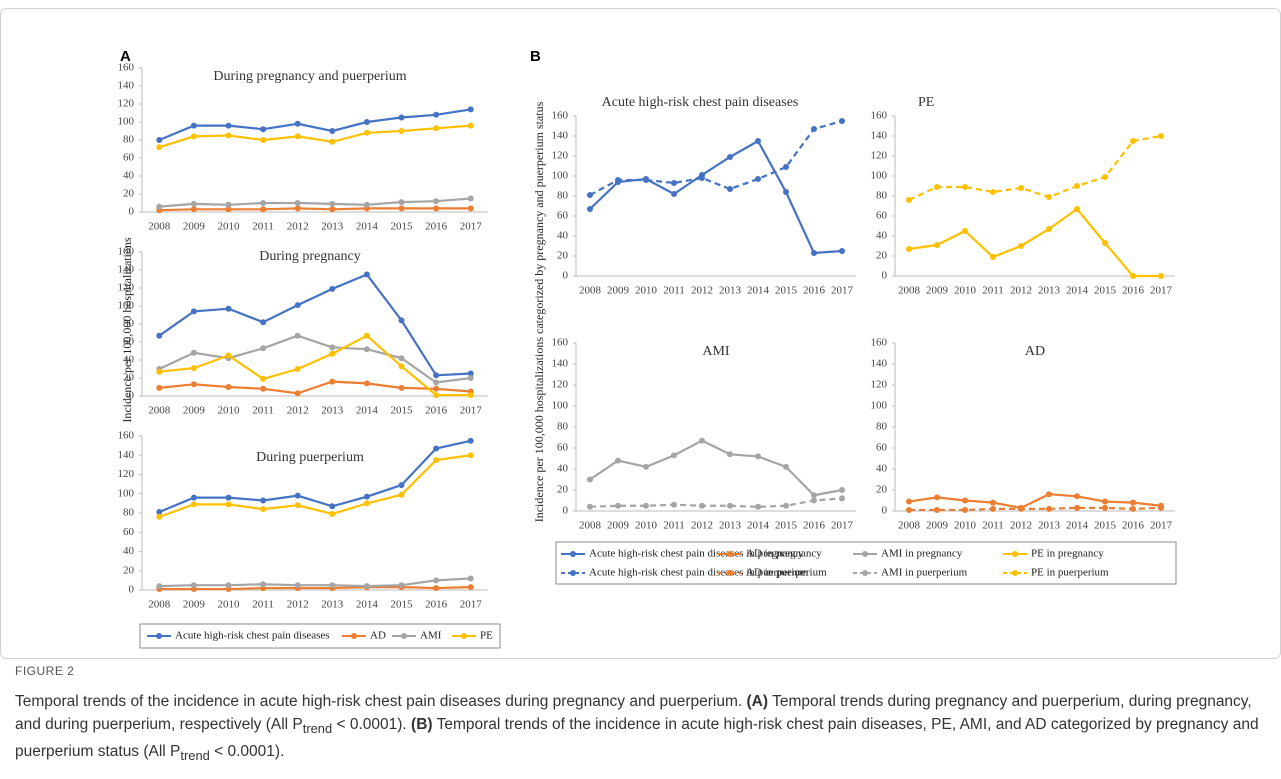 This screenshot has width=1281, height=779. What do you see at coordinates (866, 563) in the screenshot?
I see `legend-box` at bounding box center [866, 563].